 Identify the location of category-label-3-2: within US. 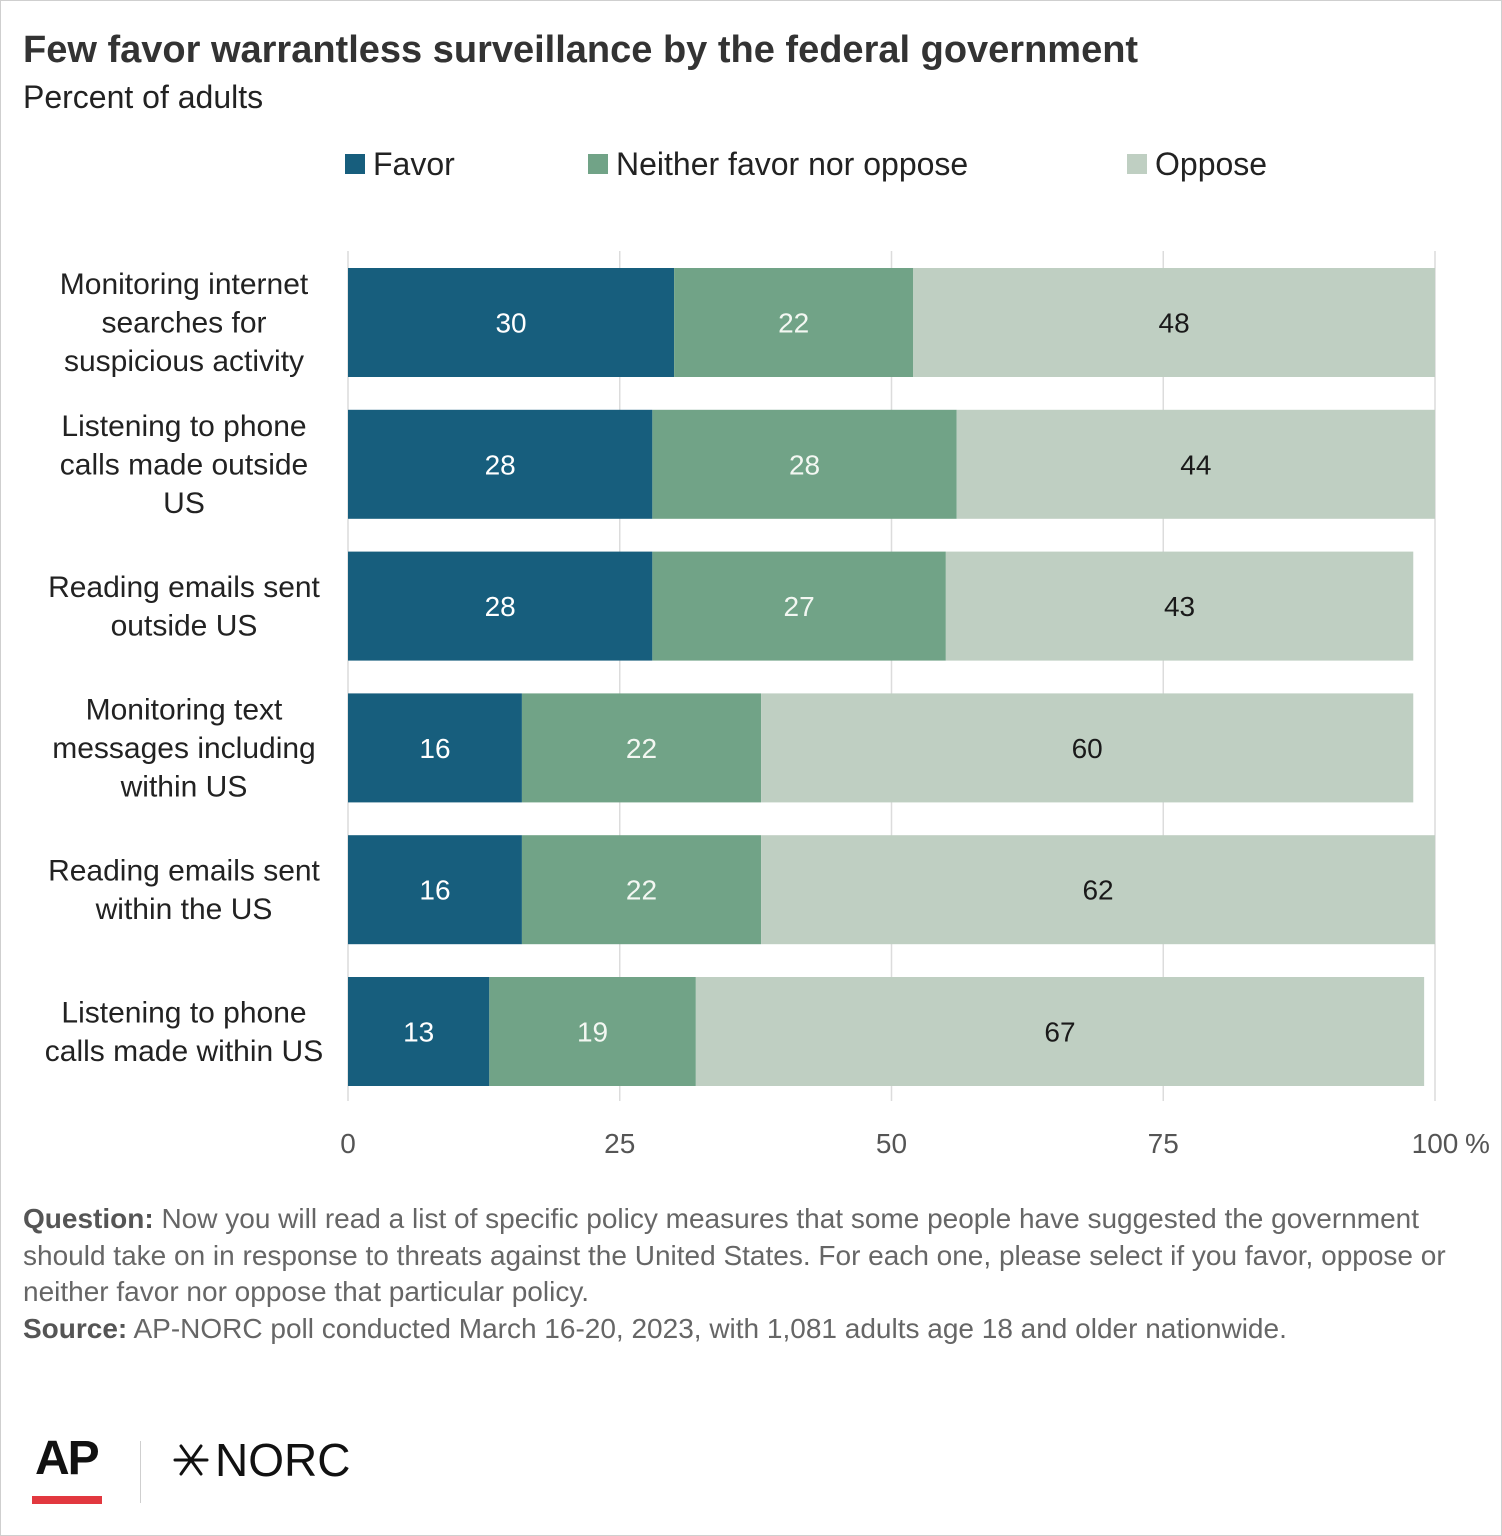
(184, 786).